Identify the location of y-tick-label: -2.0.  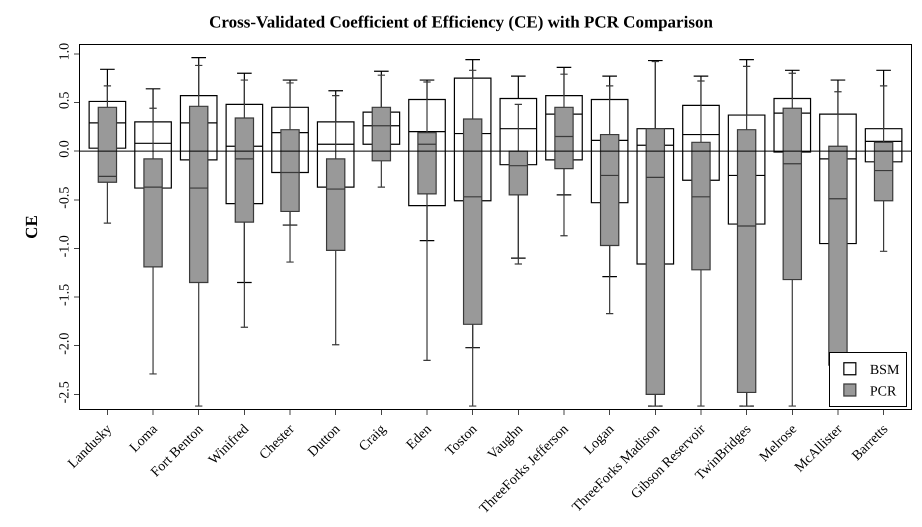
(64, 343).